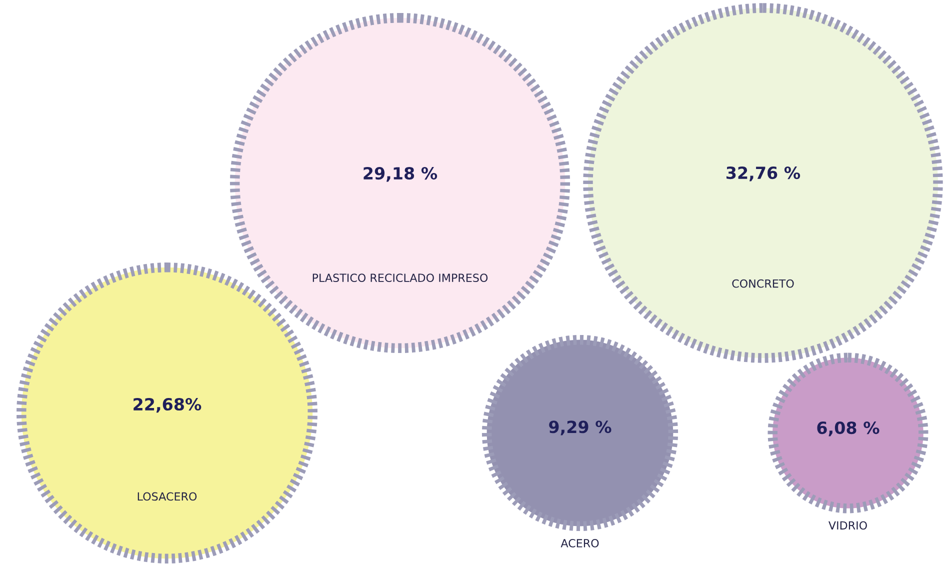  I want to click on data-label: 22,68%, so click(168, 405).